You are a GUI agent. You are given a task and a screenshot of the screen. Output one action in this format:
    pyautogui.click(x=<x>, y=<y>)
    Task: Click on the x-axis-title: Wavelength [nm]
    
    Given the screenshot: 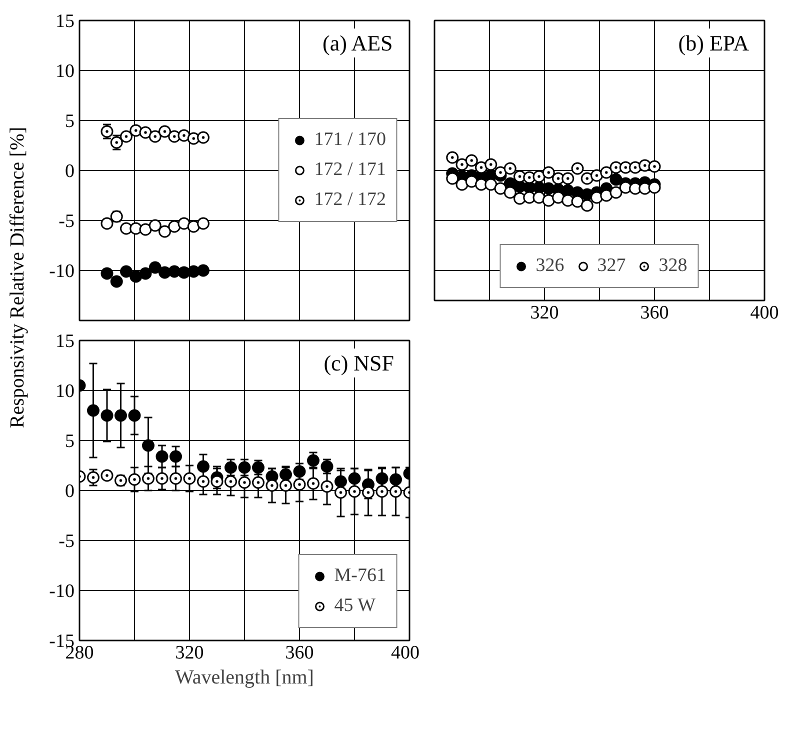 What is the action you would take?
    pyautogui.click(x=244, y=677)
    